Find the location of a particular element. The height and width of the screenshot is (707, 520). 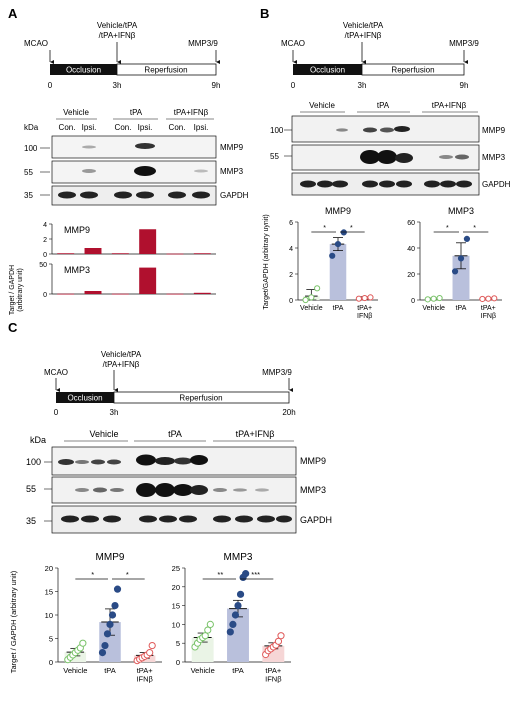

blot-row-gapdh is located at coordinates (134, 195).